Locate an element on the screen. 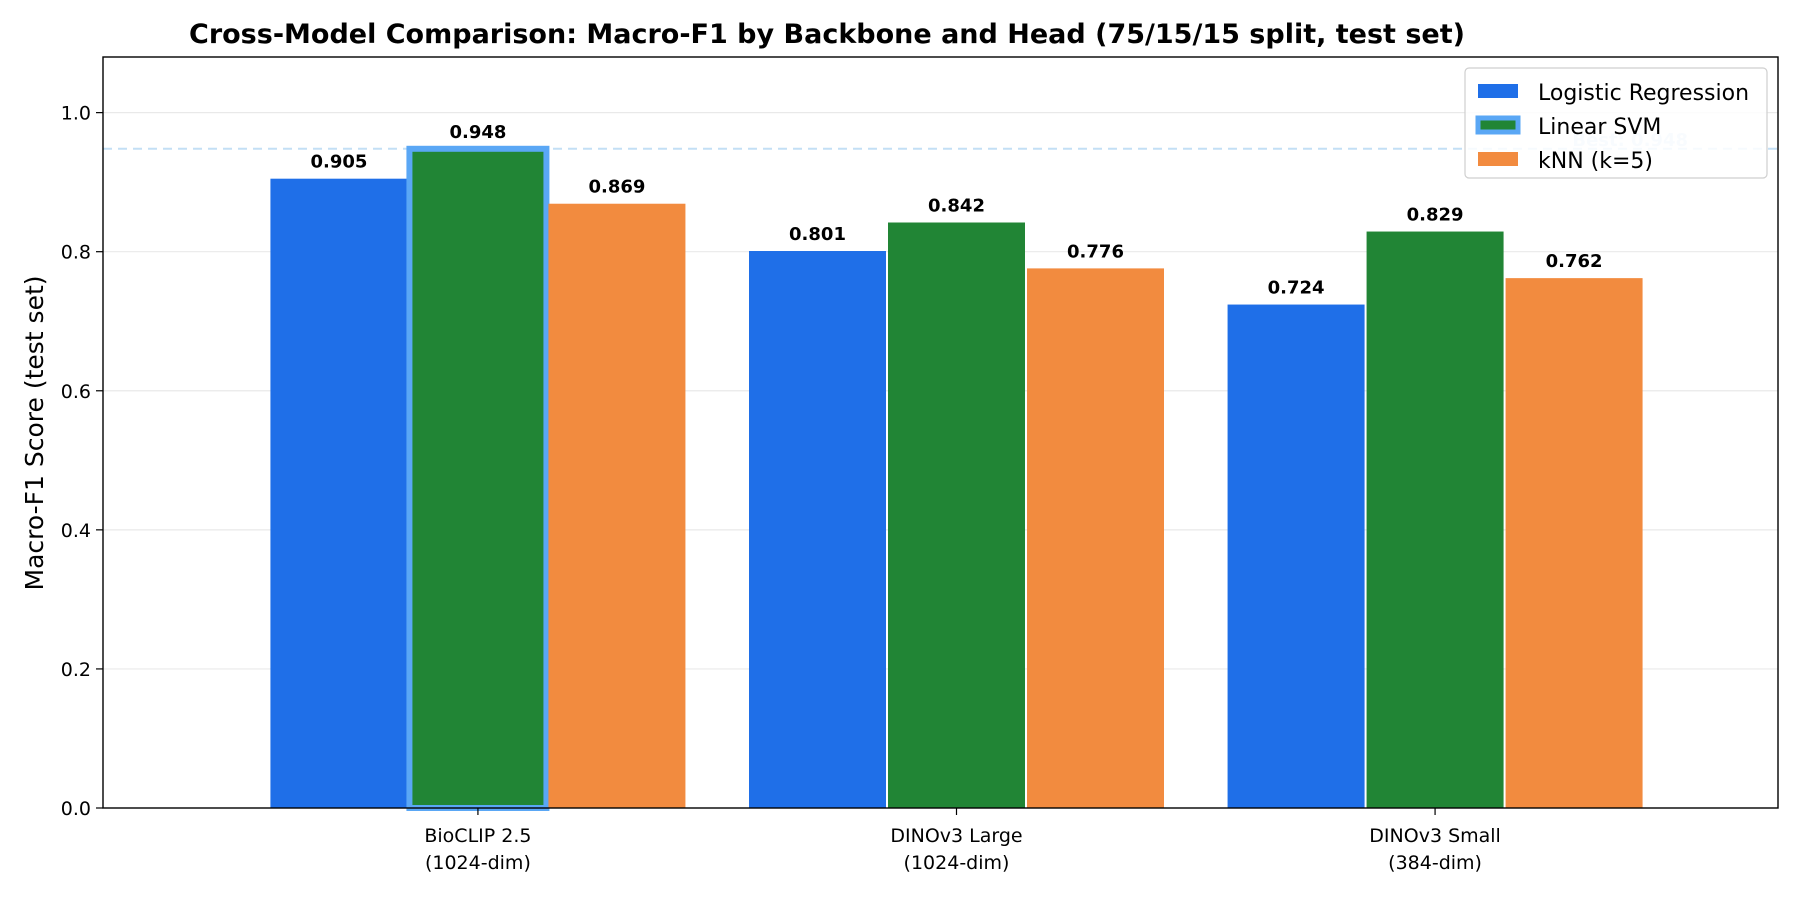 The image size is (1800, 900). legend: Logistic Regression Linear SVM kNN (k=5) is located at coordinates (1616, 123).